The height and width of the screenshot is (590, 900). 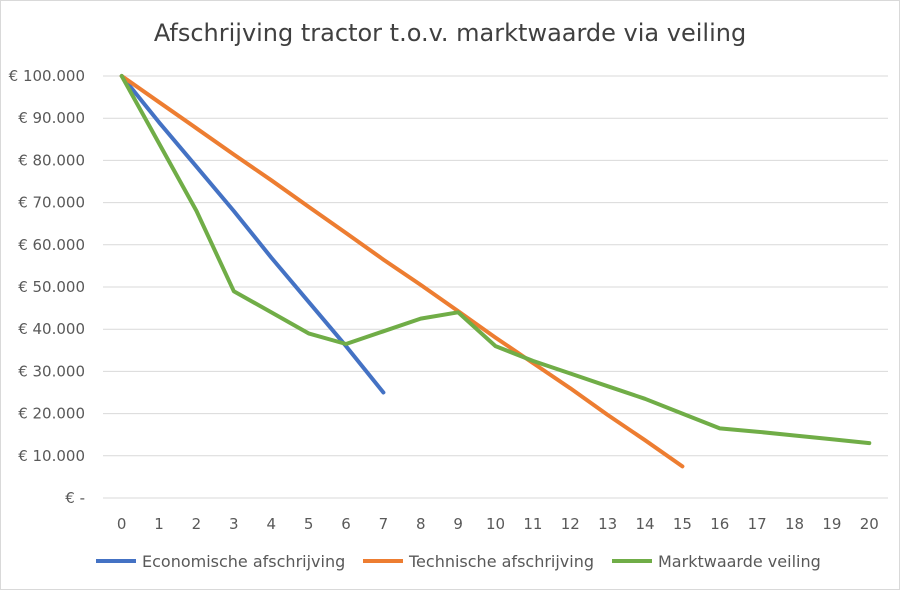 What do you see at coordinates (346, 524) in the screenshot?
I see `x-tick-label: 6` at bounding box center [346, 524].